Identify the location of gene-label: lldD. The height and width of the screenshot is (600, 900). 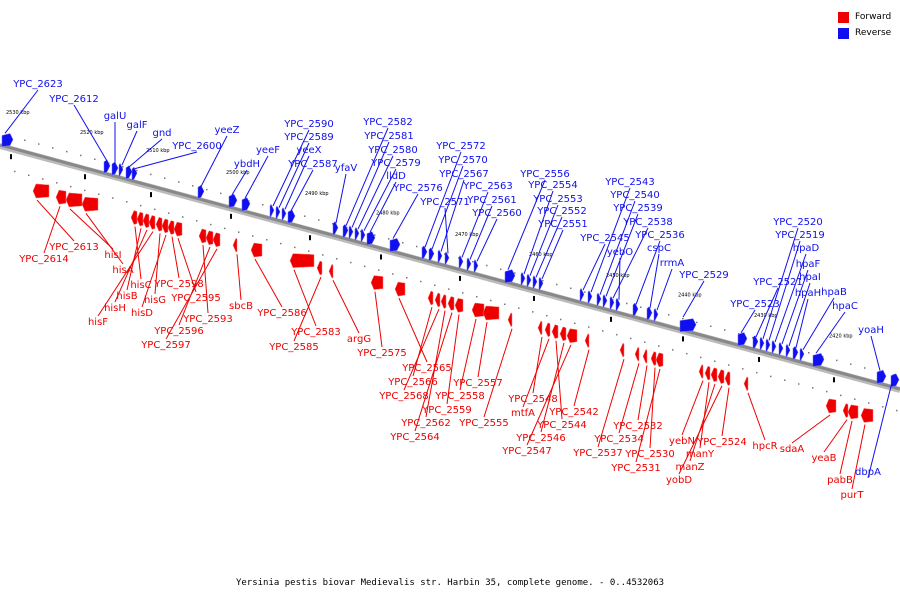
(396, 176).